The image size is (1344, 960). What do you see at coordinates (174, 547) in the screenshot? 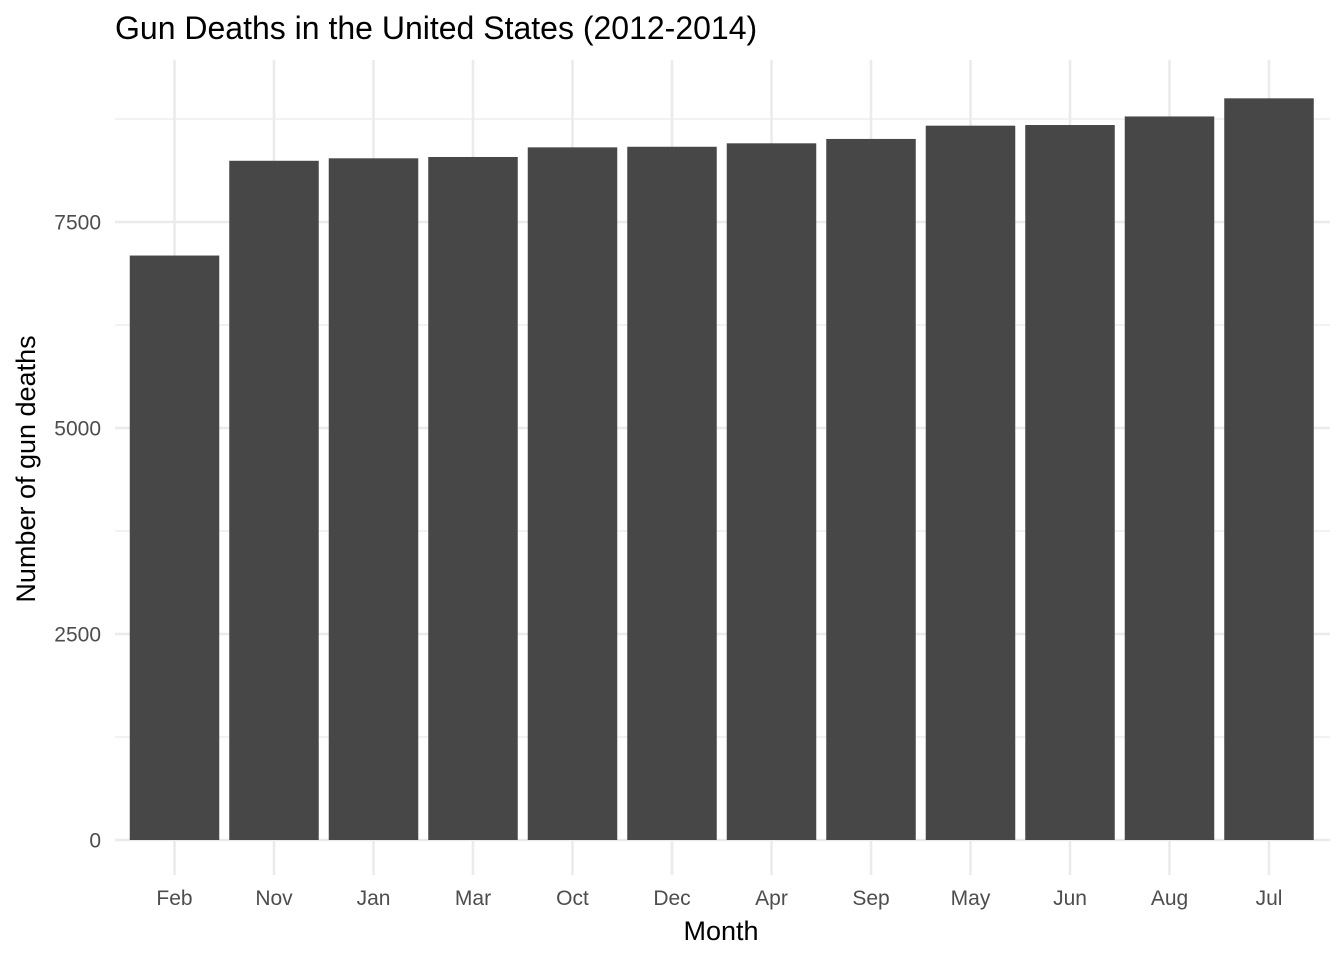
I see `bar-feb` at bounding box center [174, 547].